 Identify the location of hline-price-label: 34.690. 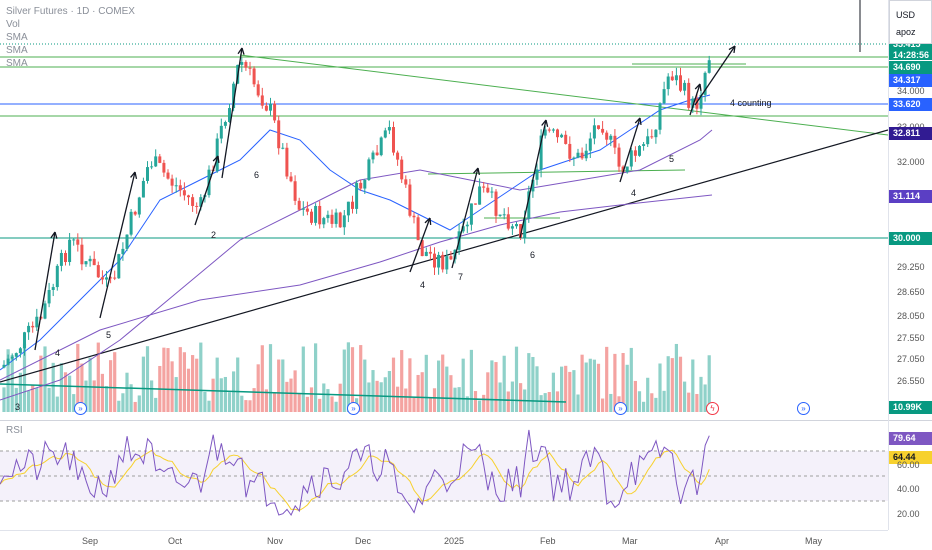
(910, 67).